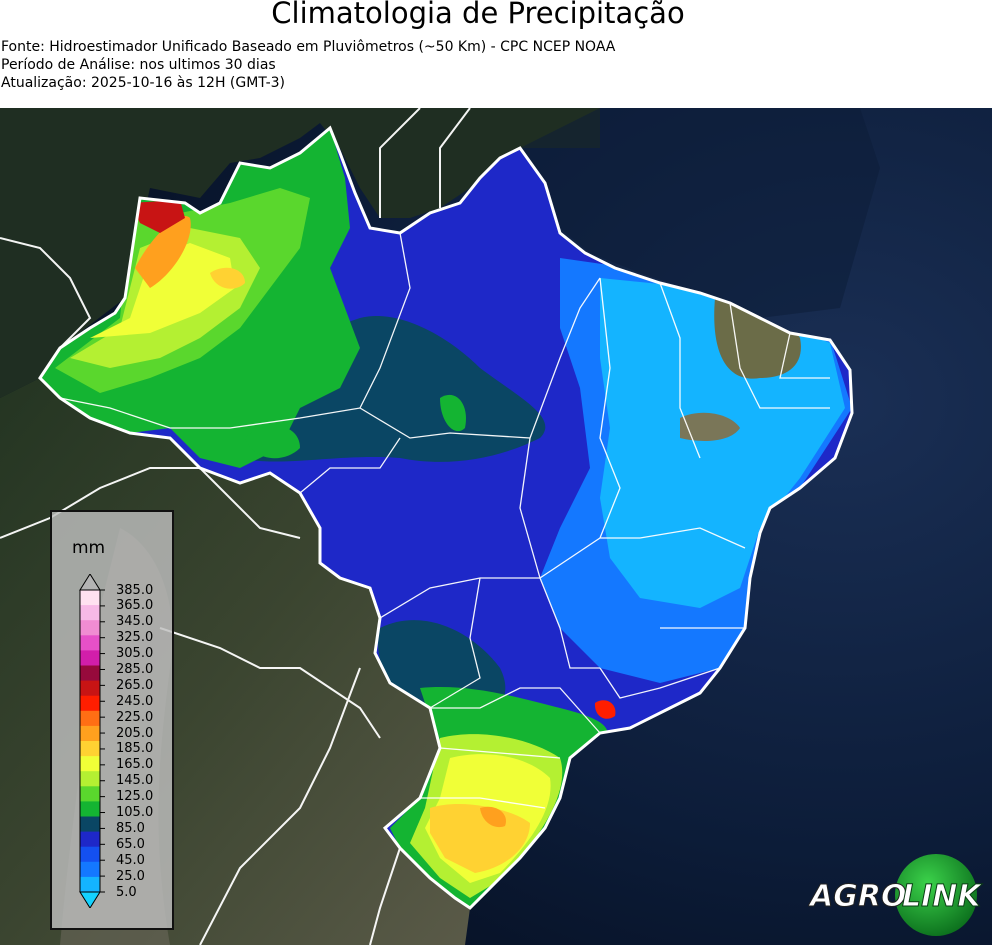 The width and height of the screenshot is (992, 945). I want to click on legend-tick-label: 345.0, so click(135, 622).